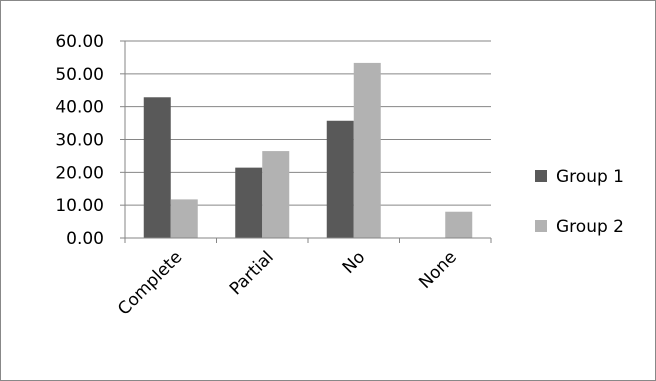 The width and height of the screenshot is (656, 381). I want to click on x-tick-label: Partial, so click(252, 273).